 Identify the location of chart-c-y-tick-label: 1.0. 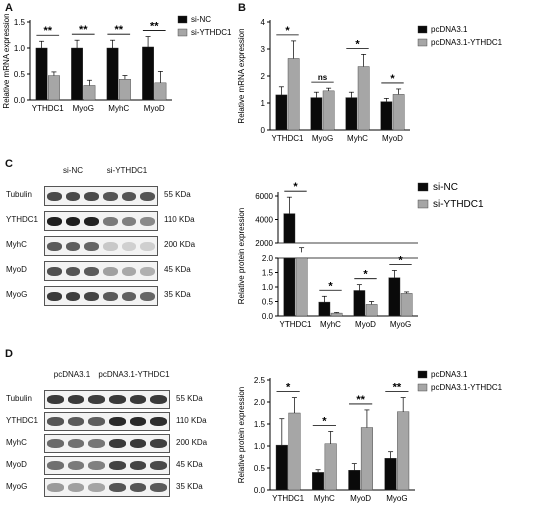
(268, 287).